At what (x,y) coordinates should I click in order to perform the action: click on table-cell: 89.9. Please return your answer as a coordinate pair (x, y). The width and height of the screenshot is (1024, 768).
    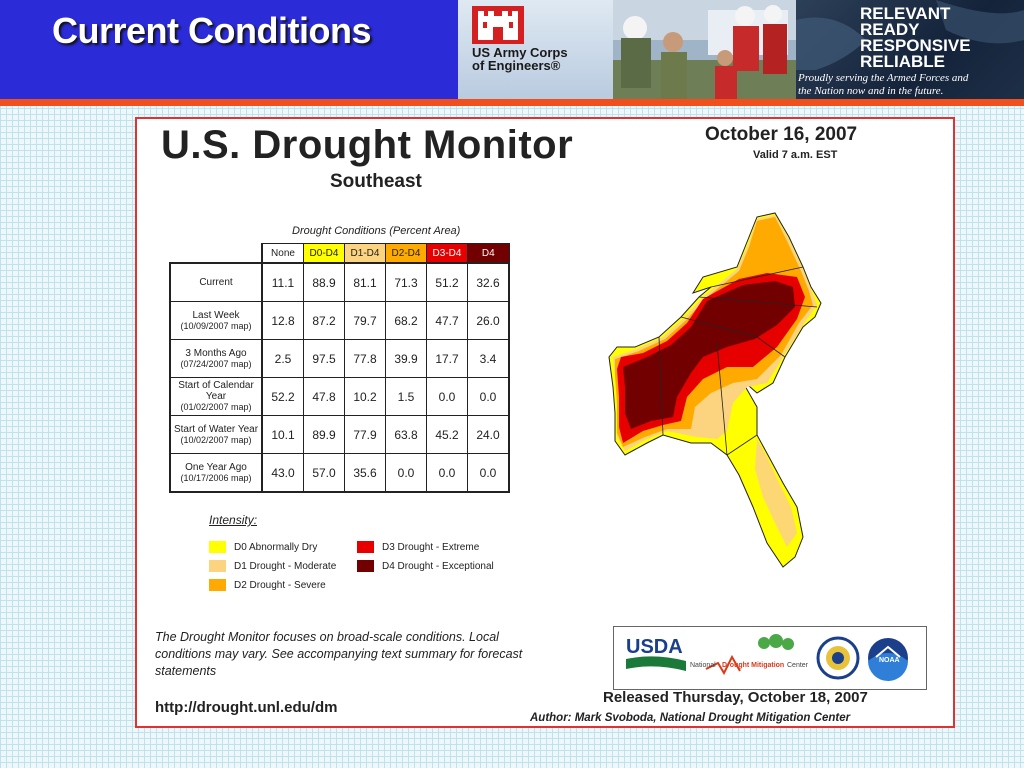
    Looking at the image, I should click on (324, 434).